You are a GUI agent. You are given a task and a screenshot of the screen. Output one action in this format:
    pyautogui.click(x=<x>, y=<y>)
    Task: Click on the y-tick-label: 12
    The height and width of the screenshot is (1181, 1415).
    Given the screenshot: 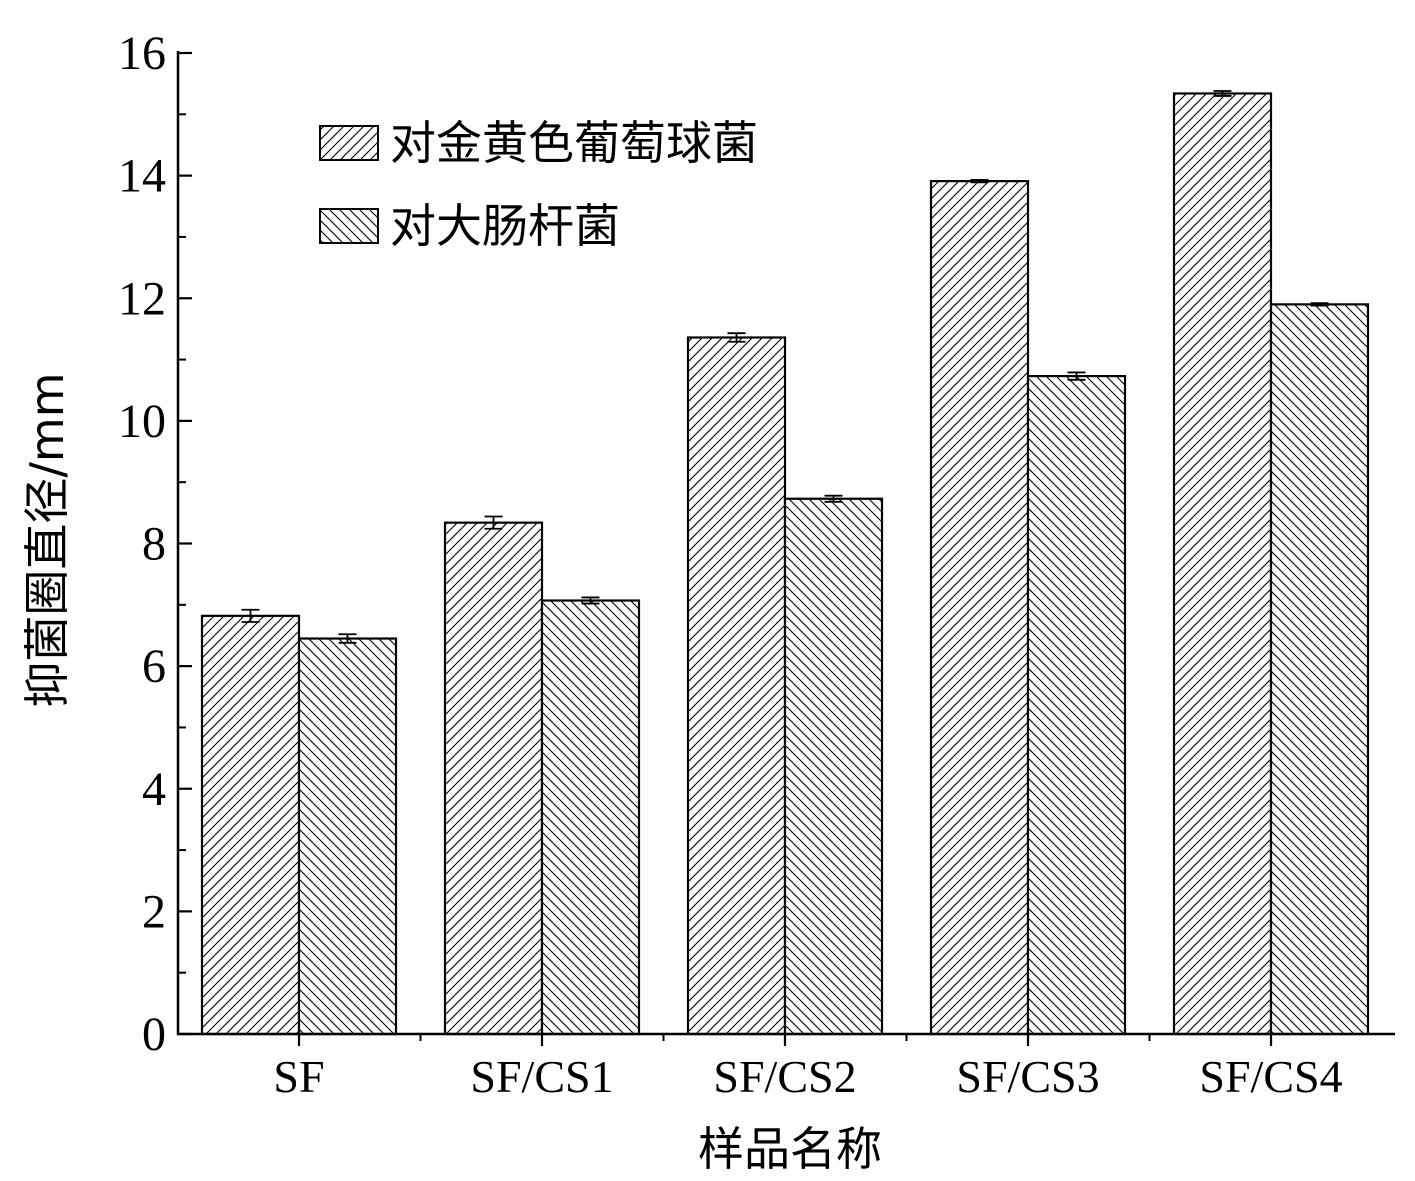 What is the action you would take?
    pyautogui.click(x=142, y=298)
    